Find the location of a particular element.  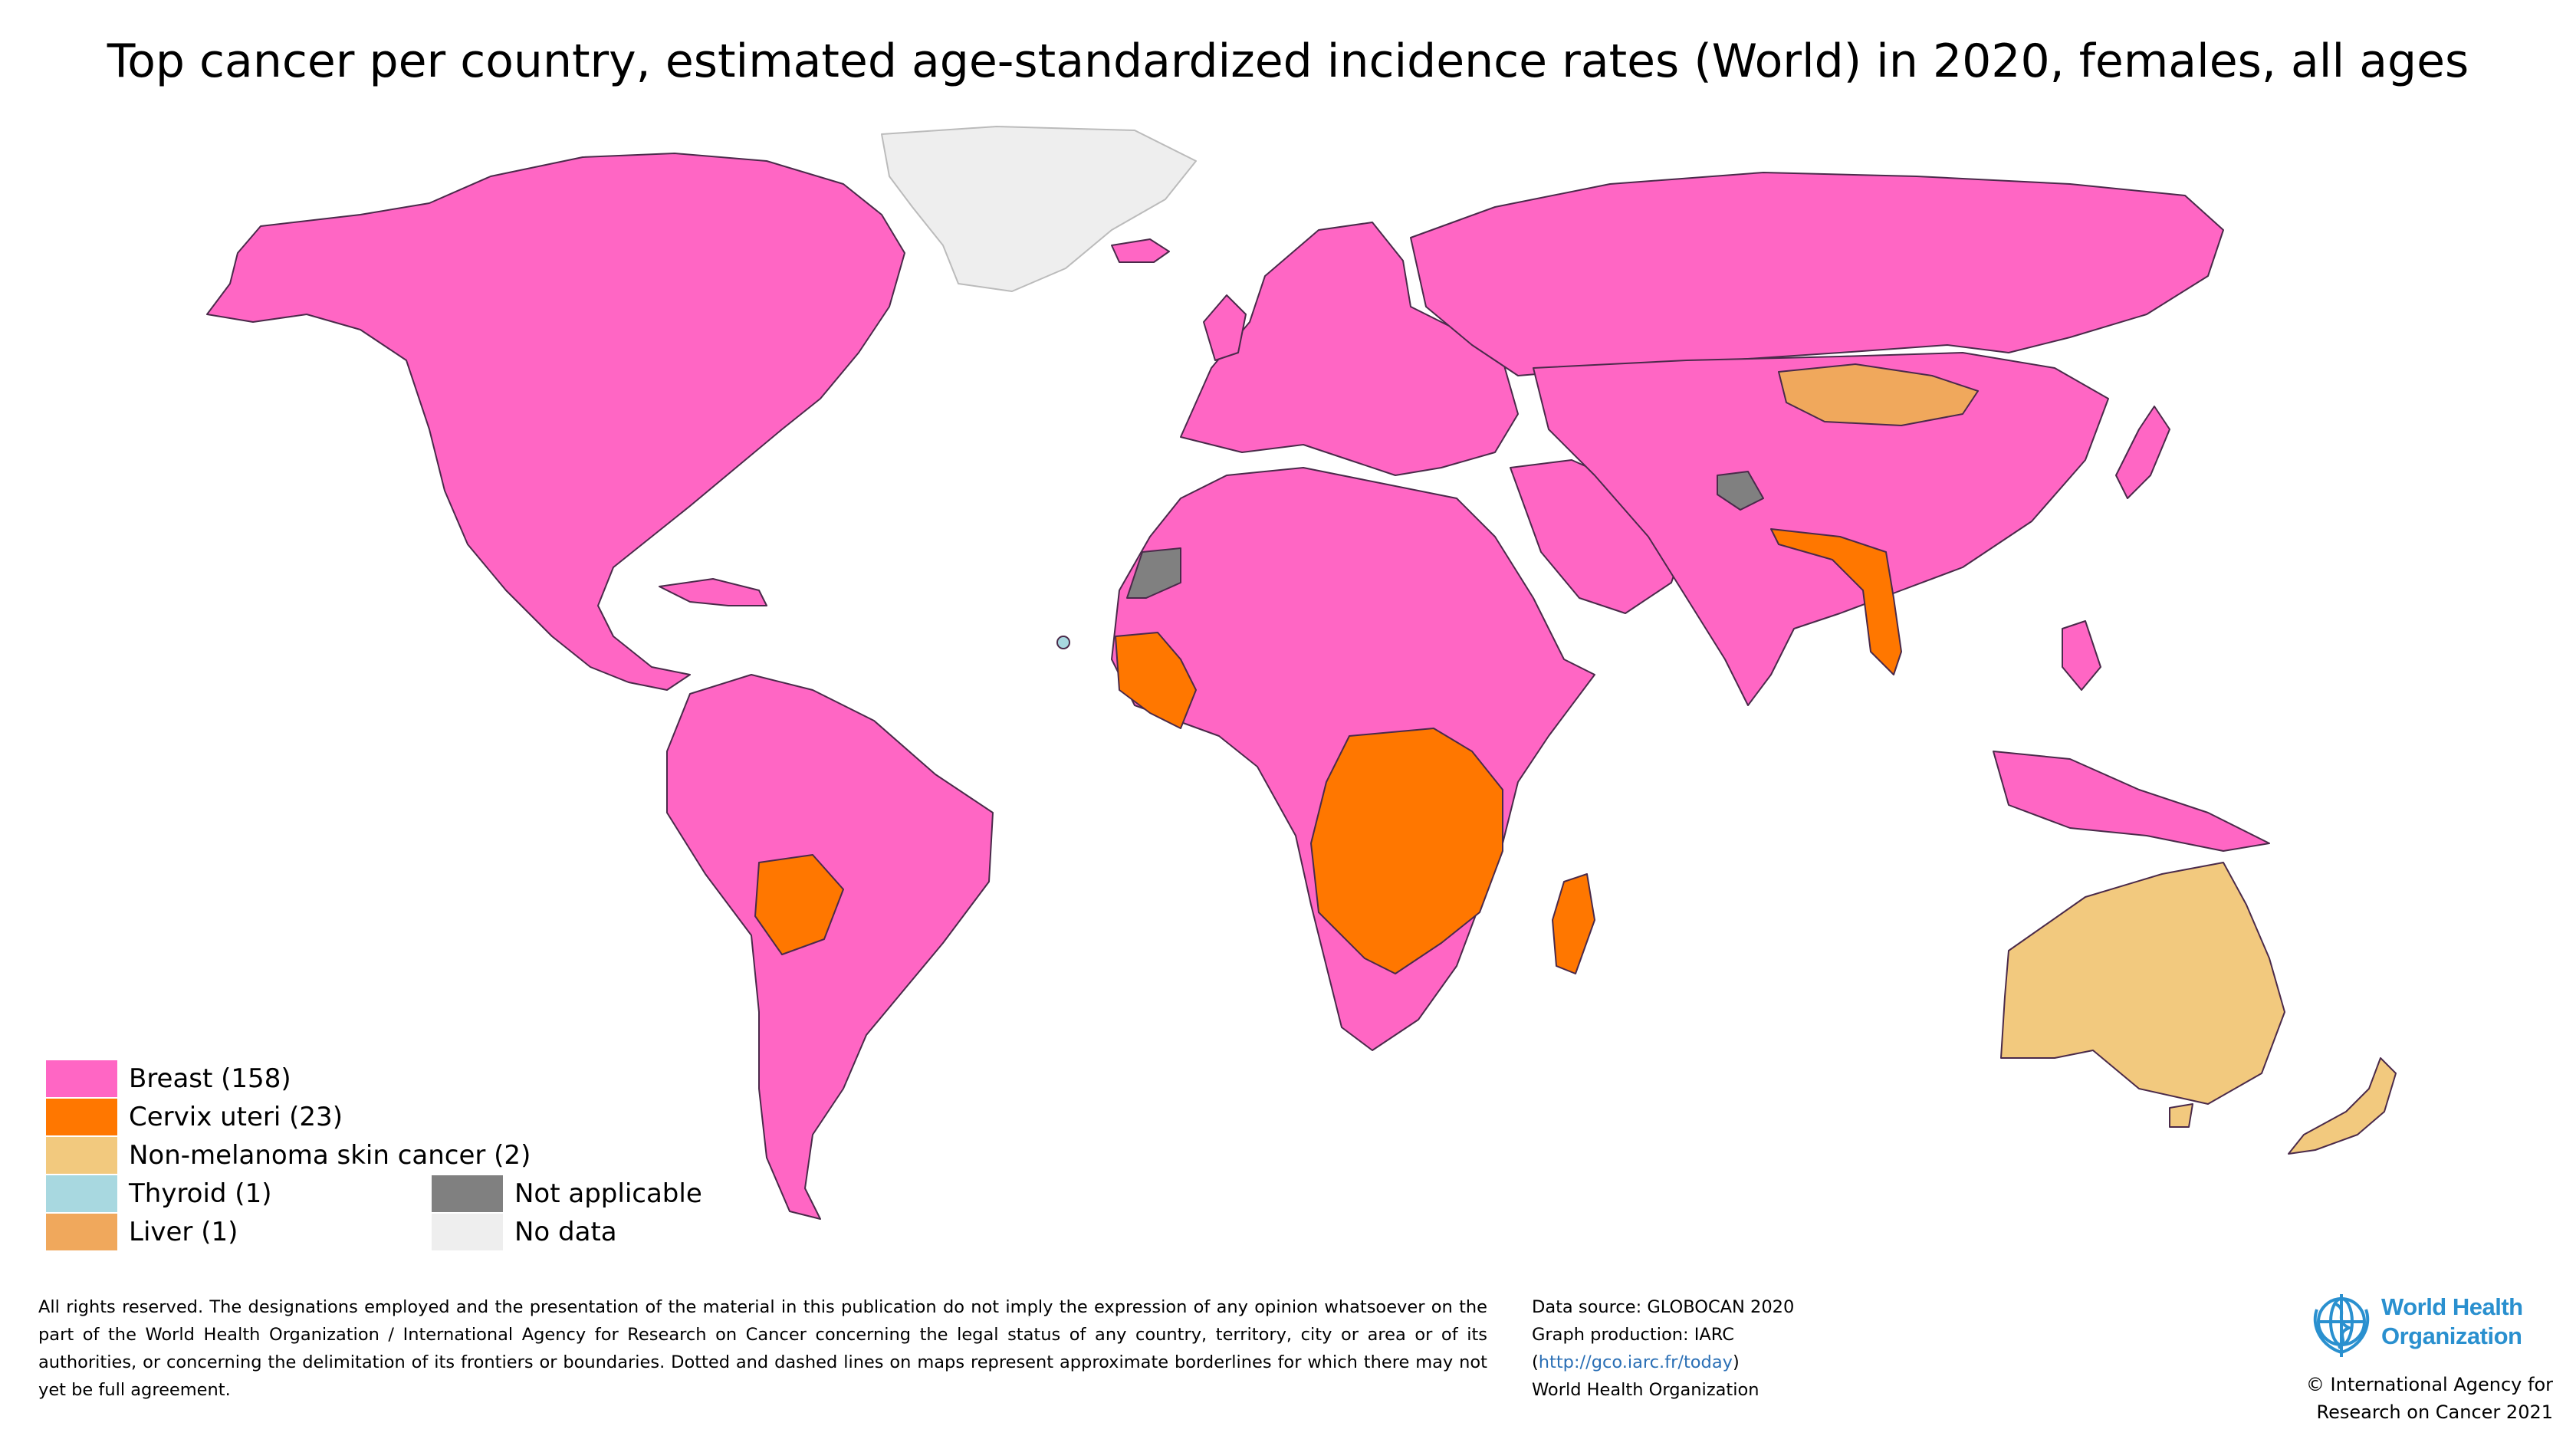

legend-swatch-nmsc is located at coordinates (81, 1155).